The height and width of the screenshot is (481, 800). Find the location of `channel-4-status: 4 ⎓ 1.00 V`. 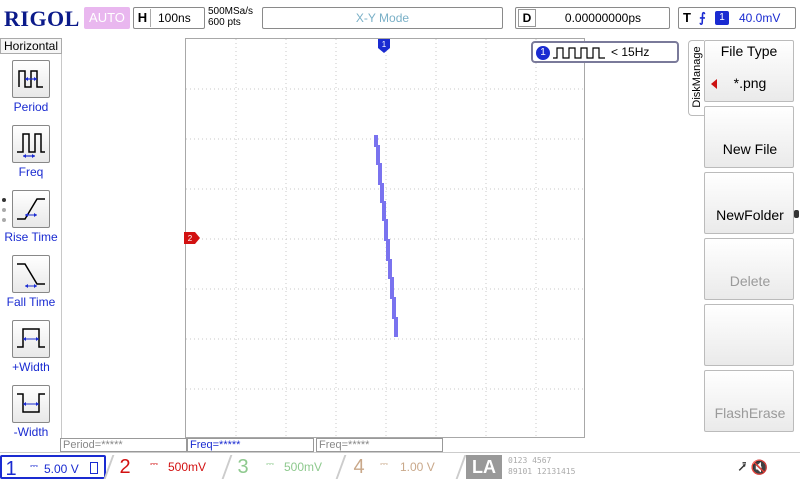

channel-4-status: 4 ⎓ 1.00 V is located at coordinates (402, 467).